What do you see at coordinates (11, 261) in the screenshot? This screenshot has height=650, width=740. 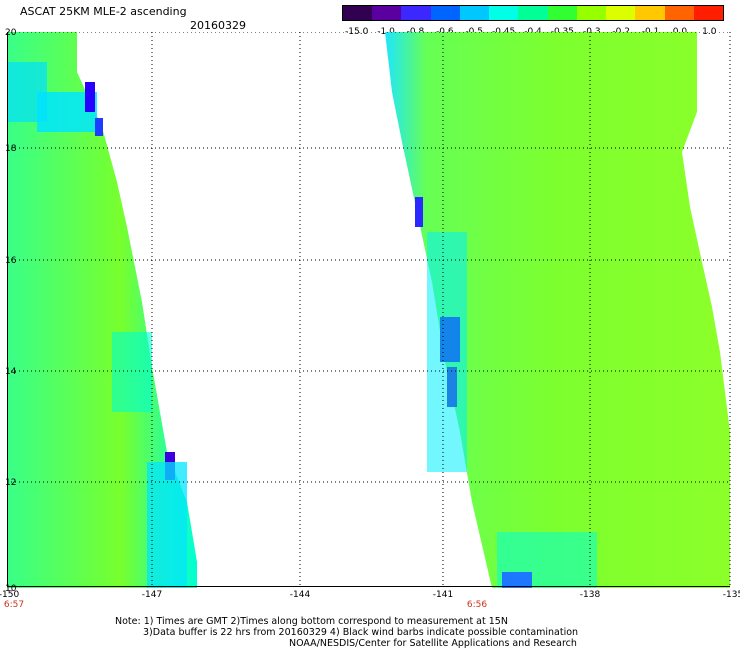 I see `latitude-label: 16` at bounding box center [11, 261].